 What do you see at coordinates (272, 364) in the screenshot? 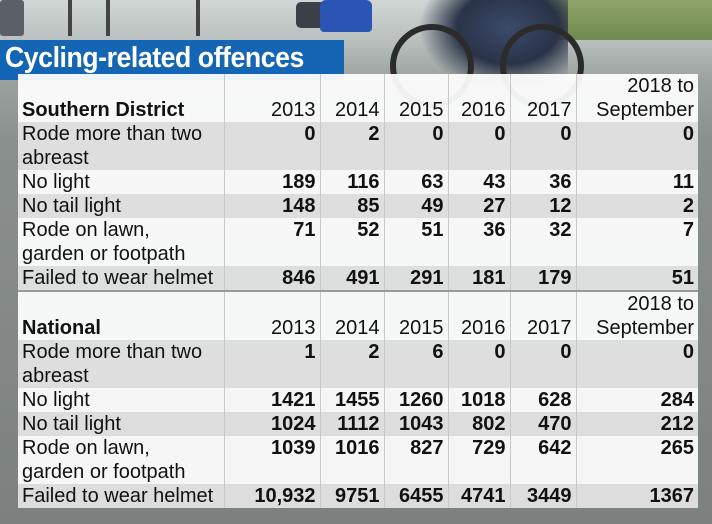
I see `value-cell: 1` at bounding box center [272, 364].